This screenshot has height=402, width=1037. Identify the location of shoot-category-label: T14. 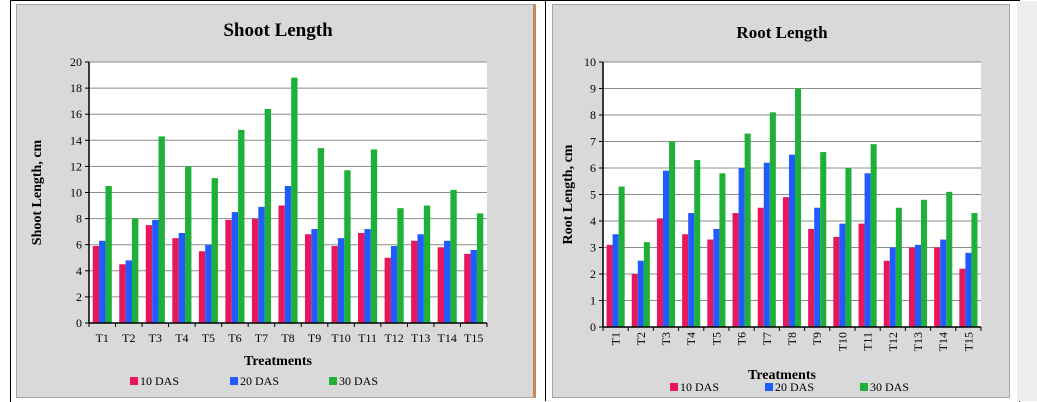
(447, 338).